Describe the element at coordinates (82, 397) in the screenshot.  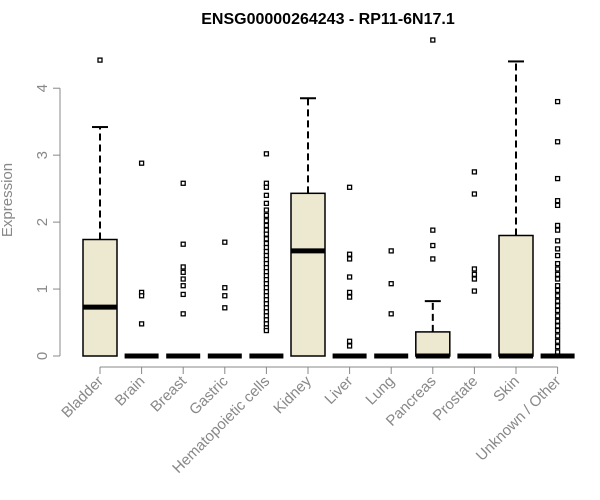
I see `x-tick-label: Bladder` at that location.